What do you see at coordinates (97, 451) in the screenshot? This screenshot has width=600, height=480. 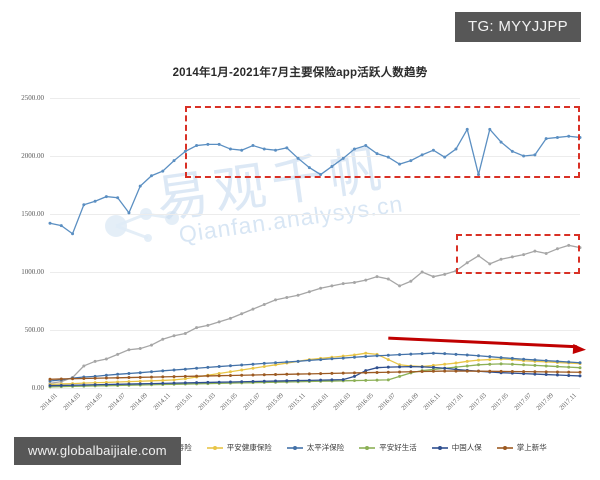 I see `site-watermark-badge: www.globalbaijiale.com` at bounding box center [97, 451].